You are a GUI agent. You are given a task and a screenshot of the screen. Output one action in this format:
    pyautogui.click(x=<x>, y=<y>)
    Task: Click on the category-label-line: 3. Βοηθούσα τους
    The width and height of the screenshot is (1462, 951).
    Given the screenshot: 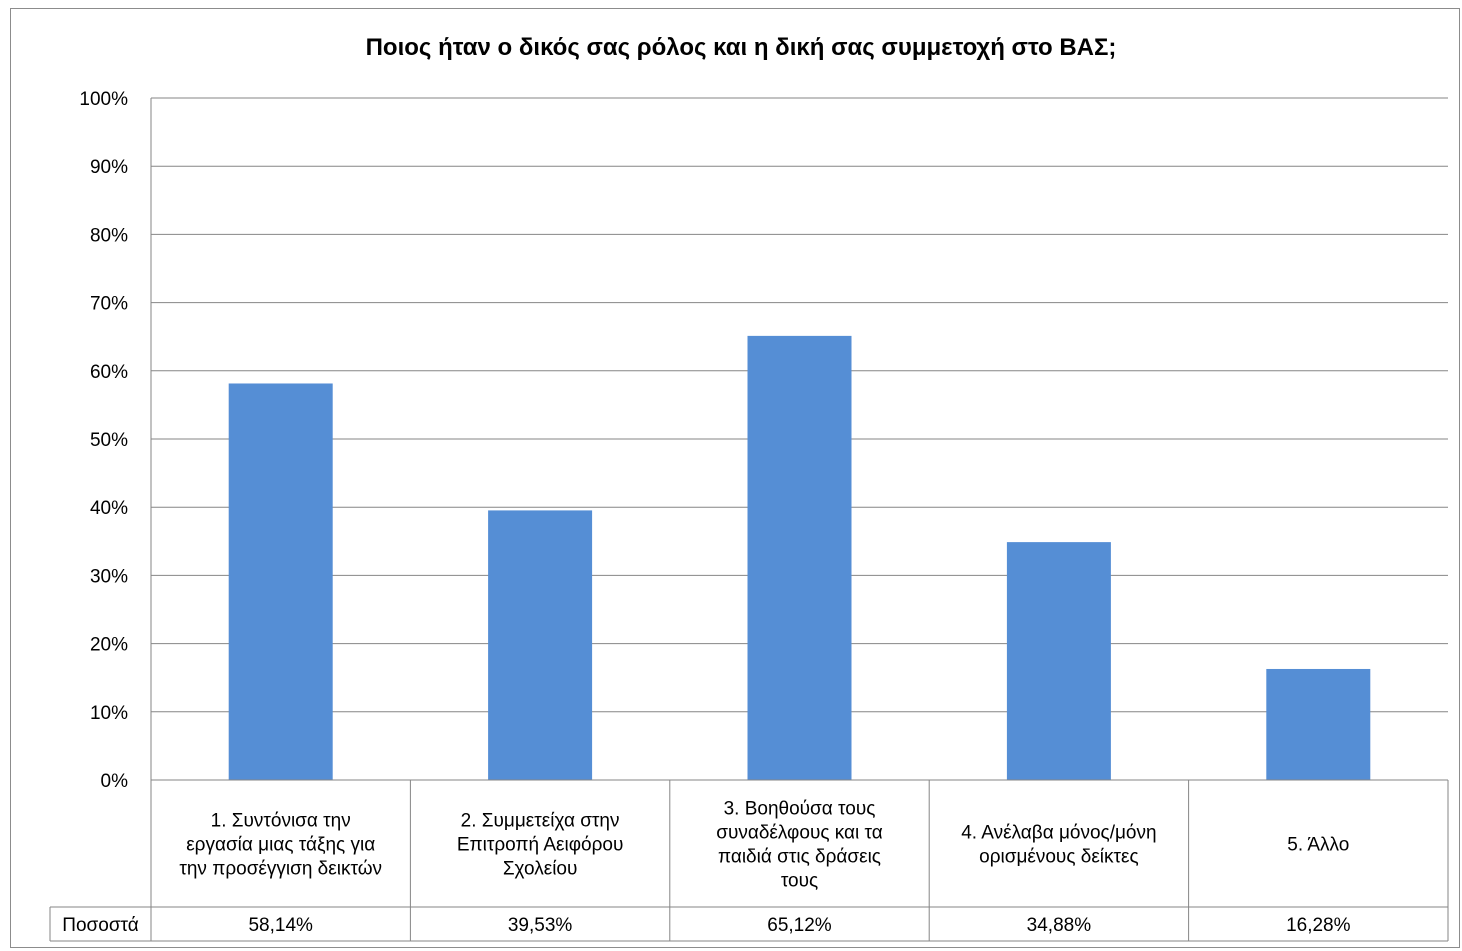 What is the action you would take?
    pyautogui.click(x=800, y=809)
    